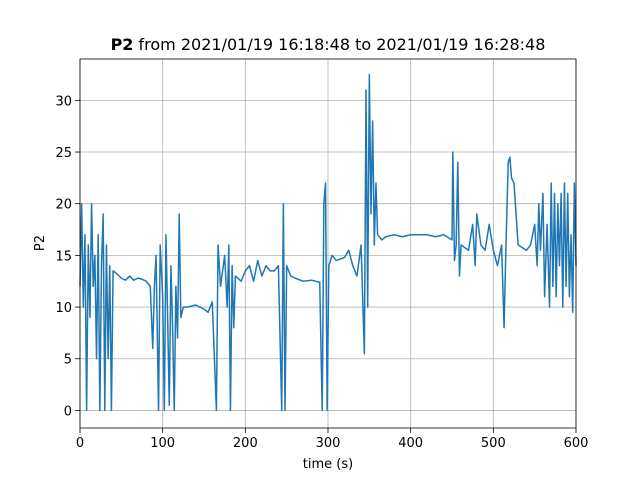 This screenshot has height=480, width=640. I want to click on y-tick-label: 5, so click(68, 360).